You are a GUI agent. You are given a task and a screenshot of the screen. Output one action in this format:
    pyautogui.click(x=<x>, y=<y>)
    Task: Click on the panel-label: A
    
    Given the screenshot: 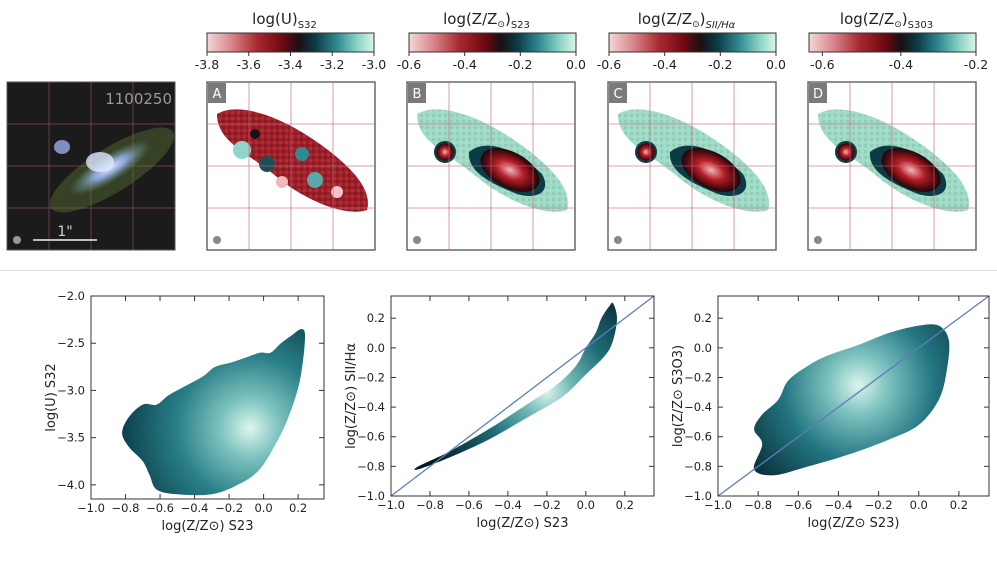 What is the action you would take?
    pyautogui.click(x=217, y=94)
    